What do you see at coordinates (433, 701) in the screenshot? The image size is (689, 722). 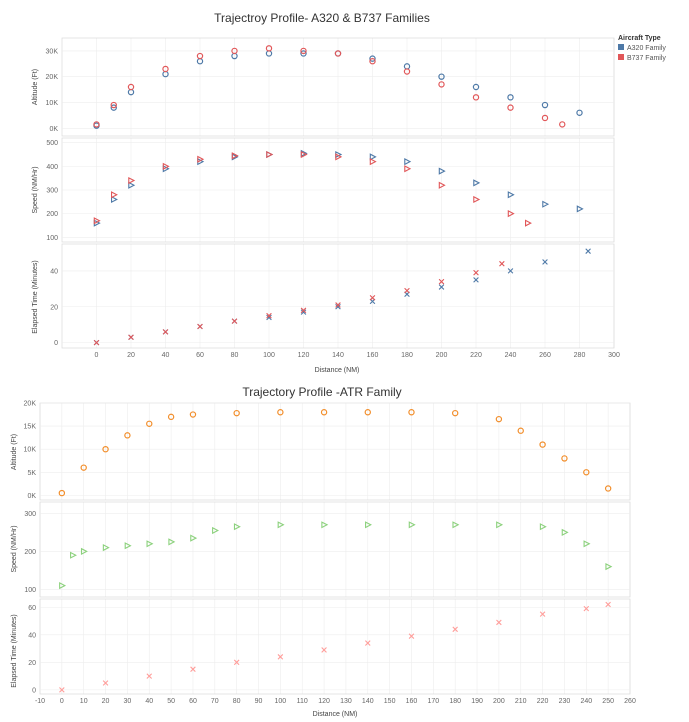 I see `x-tick-label: 170` at bounding box center [433, 701].